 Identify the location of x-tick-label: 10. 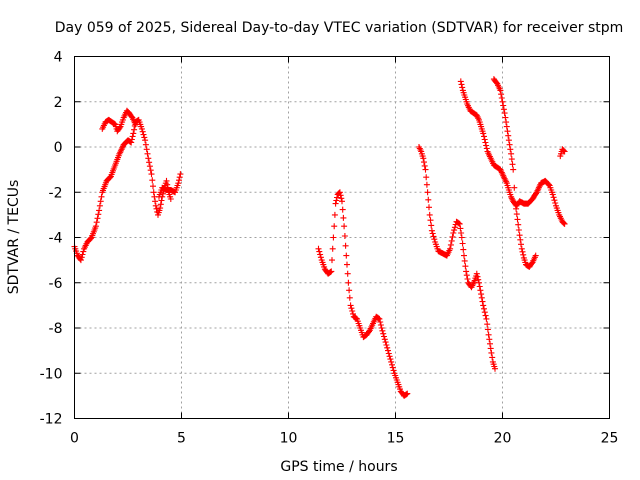
(289, 439).